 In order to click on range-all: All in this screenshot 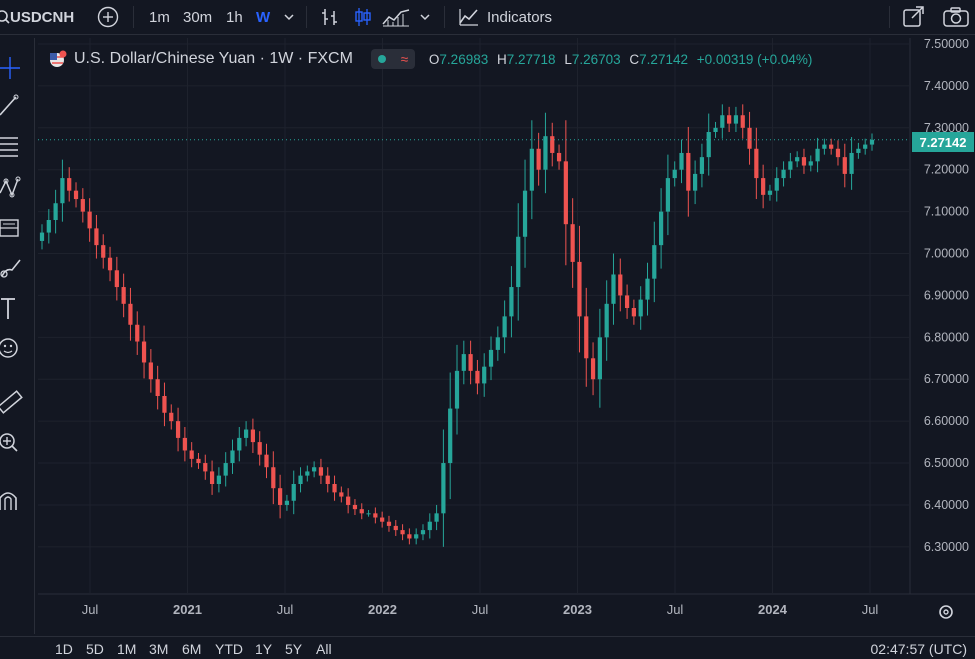, I will do `click(324, 649)`.